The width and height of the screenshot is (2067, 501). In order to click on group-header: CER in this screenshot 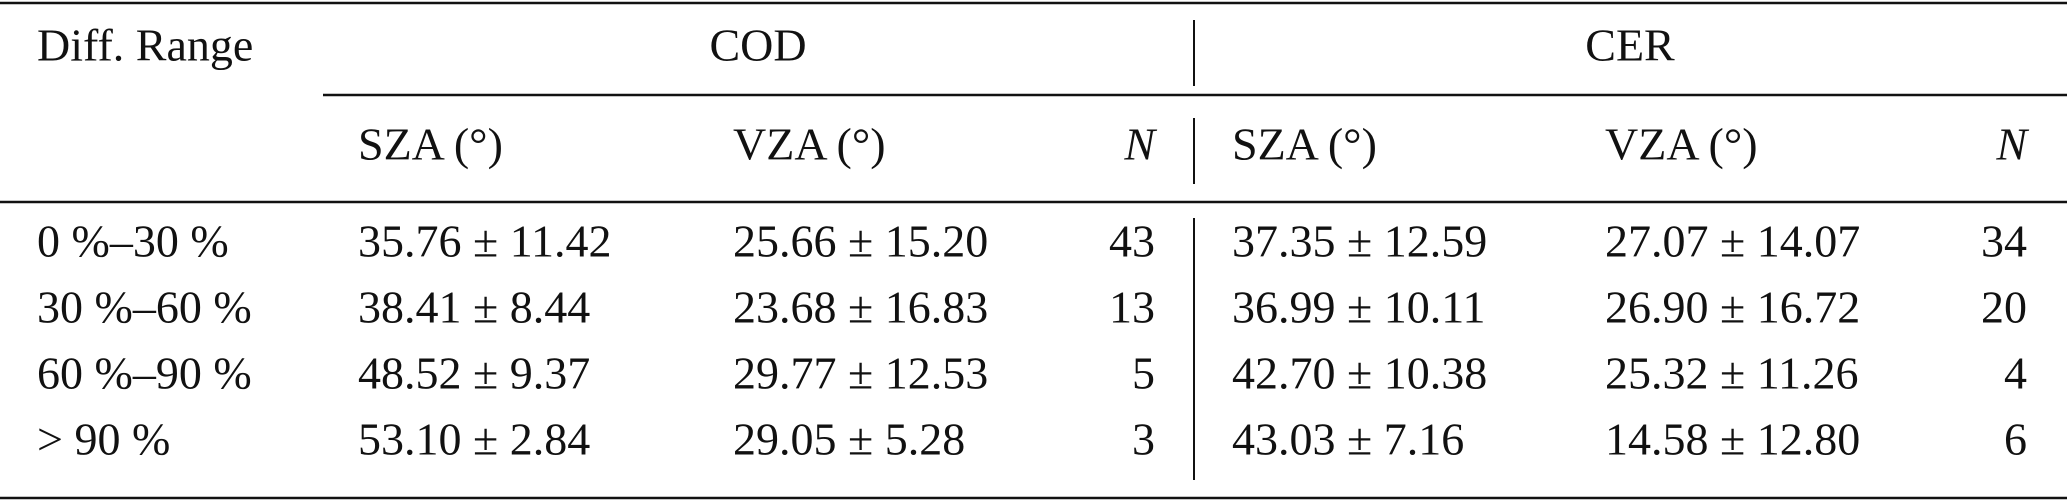, I will do `click(1630, 45)`.